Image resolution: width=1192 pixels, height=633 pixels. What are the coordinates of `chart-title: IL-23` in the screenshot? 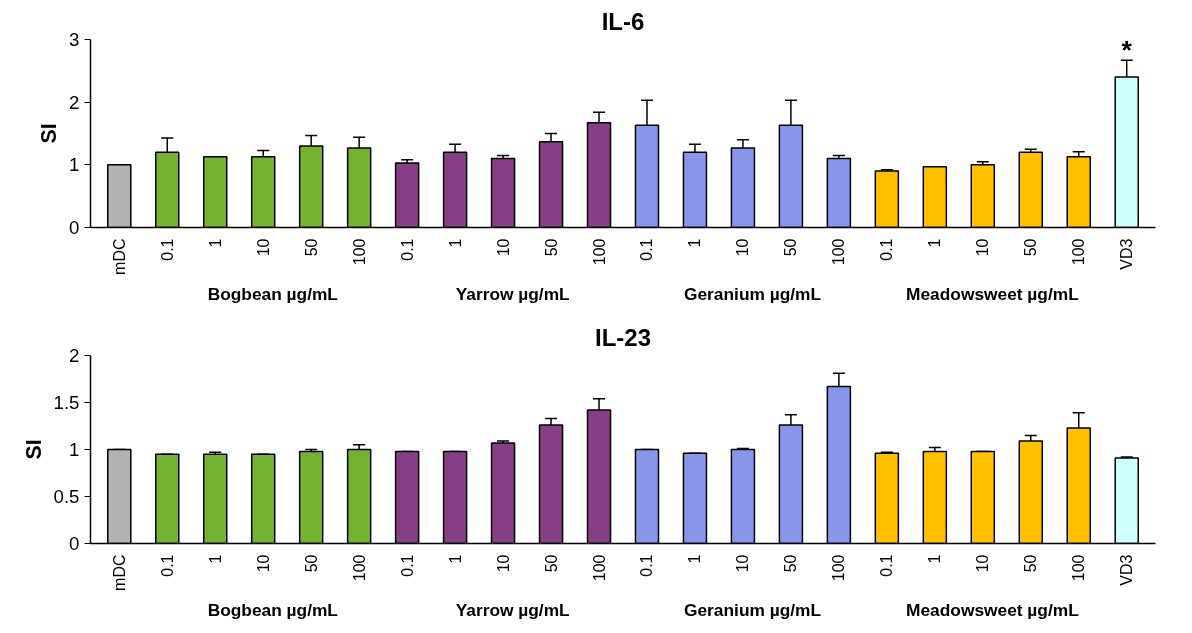 It's located at (623, 337).